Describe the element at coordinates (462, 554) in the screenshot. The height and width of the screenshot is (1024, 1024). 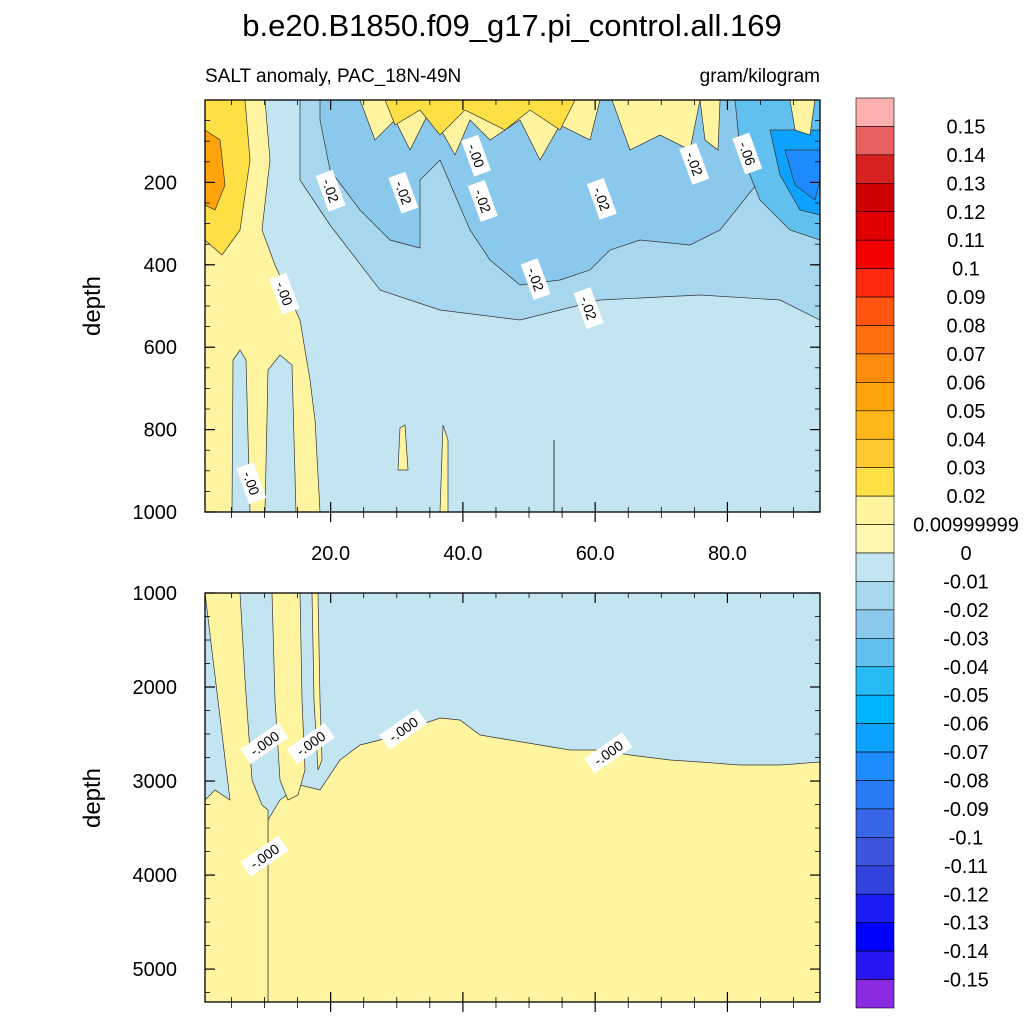
I see `upper-x-tick-label: 40.0` at that location.